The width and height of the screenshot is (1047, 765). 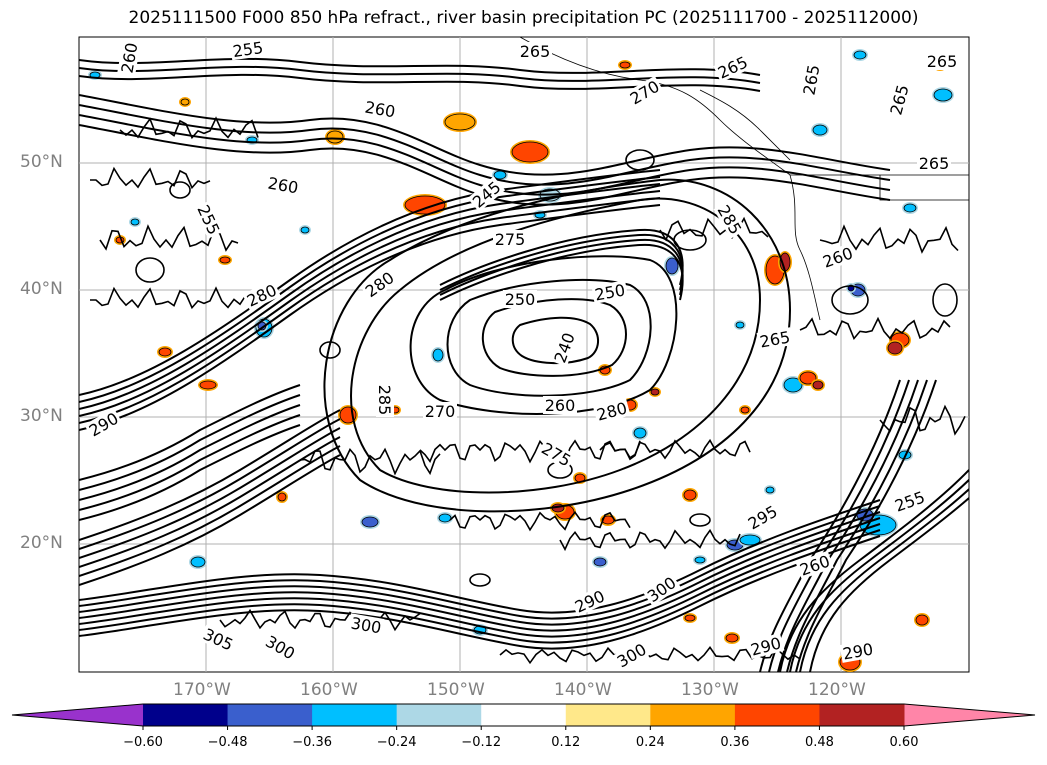 What do you see at coordinates (837, 690) in the screenshot?
I see `longitude-label: 120°W` at bounding box center [837, 690].